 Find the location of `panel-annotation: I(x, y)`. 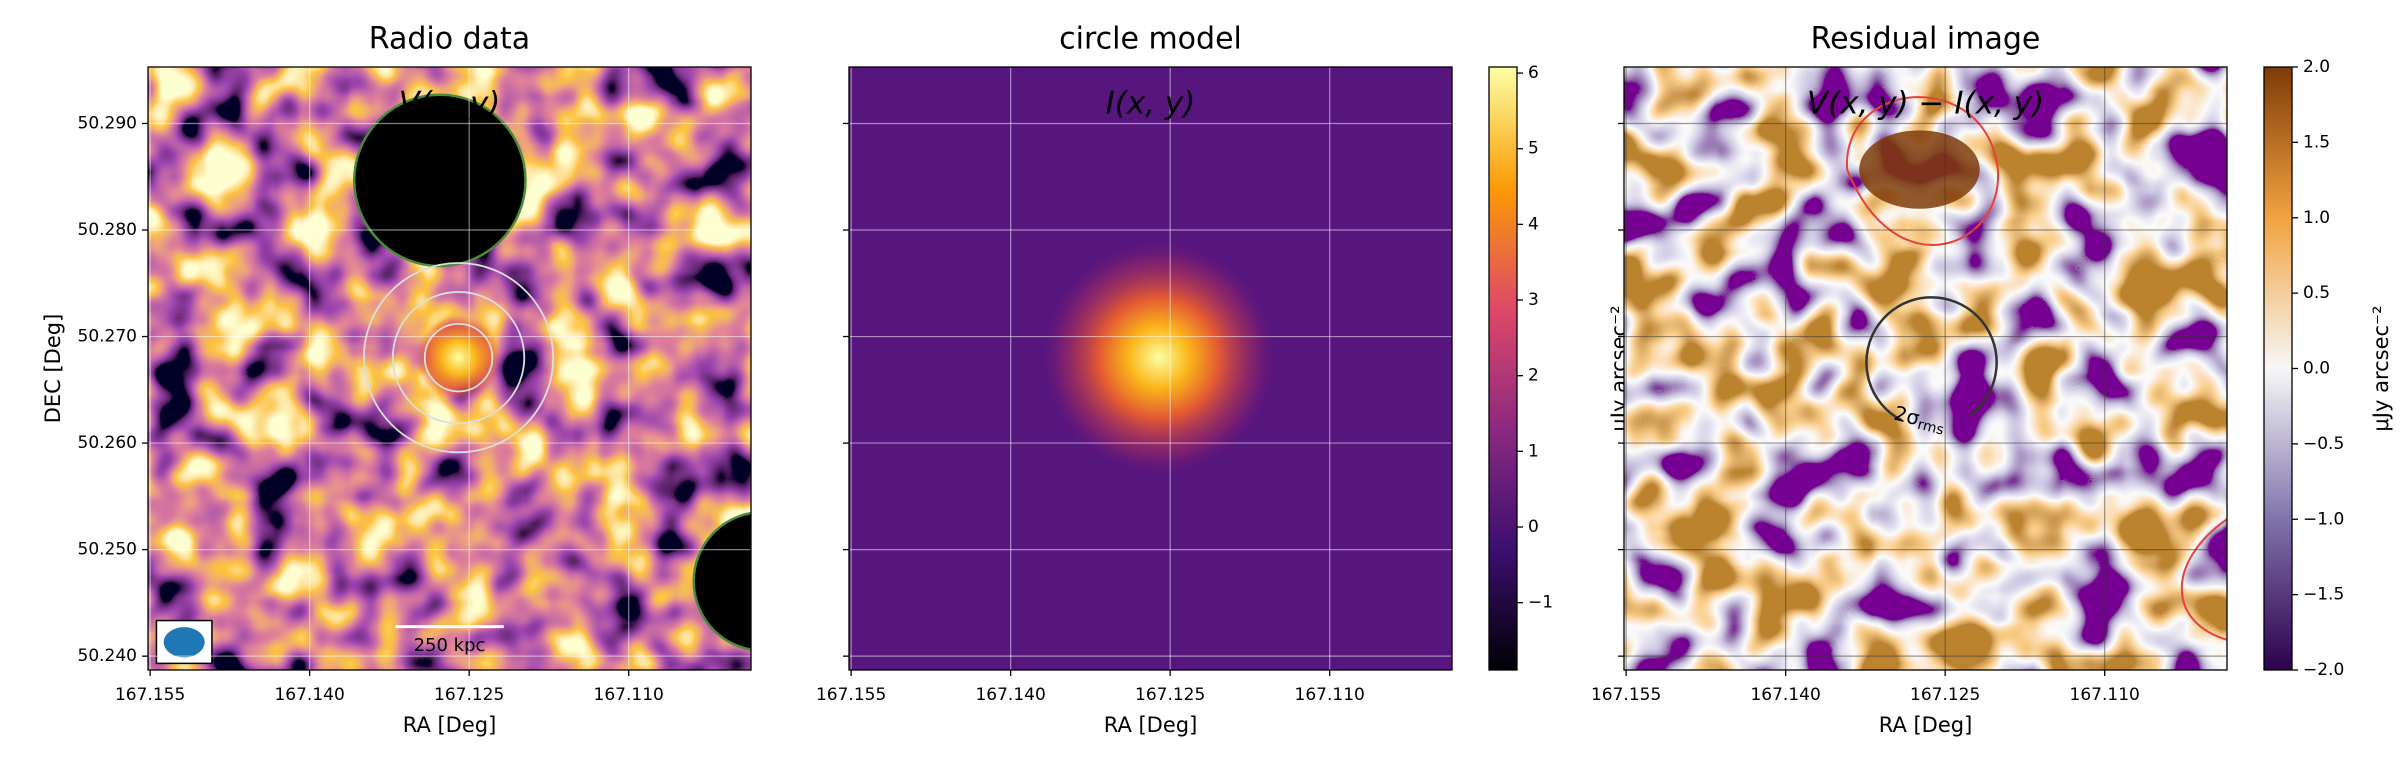

panel-annotation: I(x, y) is located at coordinates (1151, 104).